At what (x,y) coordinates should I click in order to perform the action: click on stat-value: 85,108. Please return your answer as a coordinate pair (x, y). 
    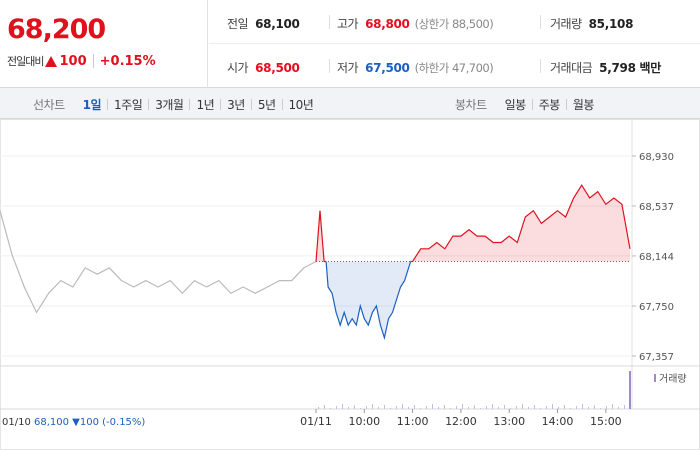
    Looking at the image, I should click on (611, 24).